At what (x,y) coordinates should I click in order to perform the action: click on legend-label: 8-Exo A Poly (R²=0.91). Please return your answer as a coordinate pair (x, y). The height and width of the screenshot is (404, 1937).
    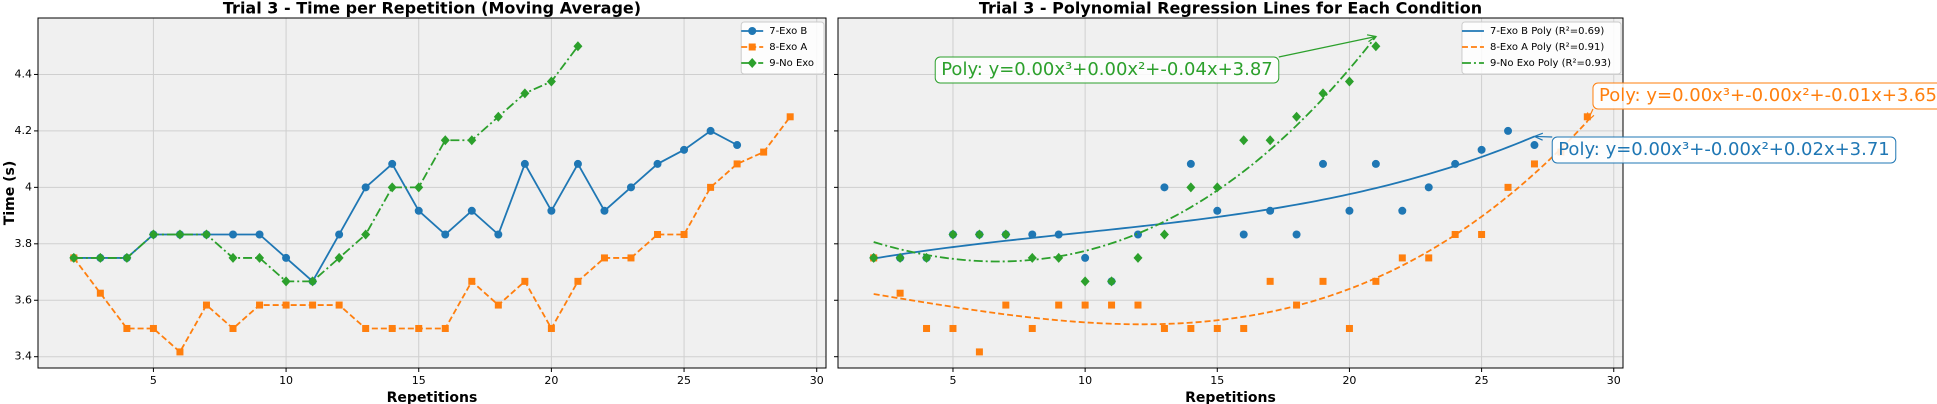
    Looking at the image, I should click on (1547, 47).